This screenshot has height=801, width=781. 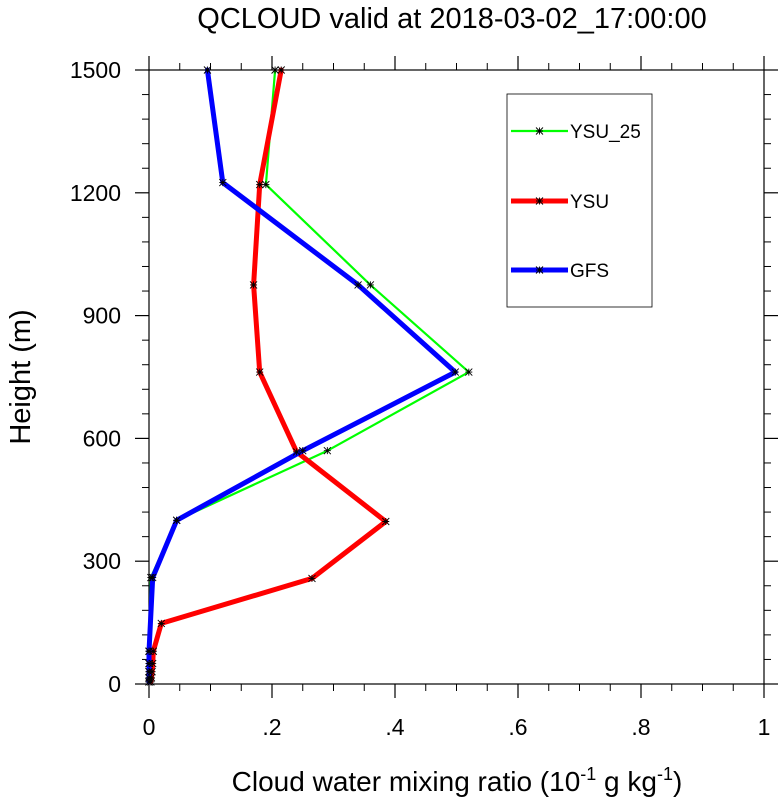 I want to click on legend-label-ysu: YSU, so click(x=589, y=202).